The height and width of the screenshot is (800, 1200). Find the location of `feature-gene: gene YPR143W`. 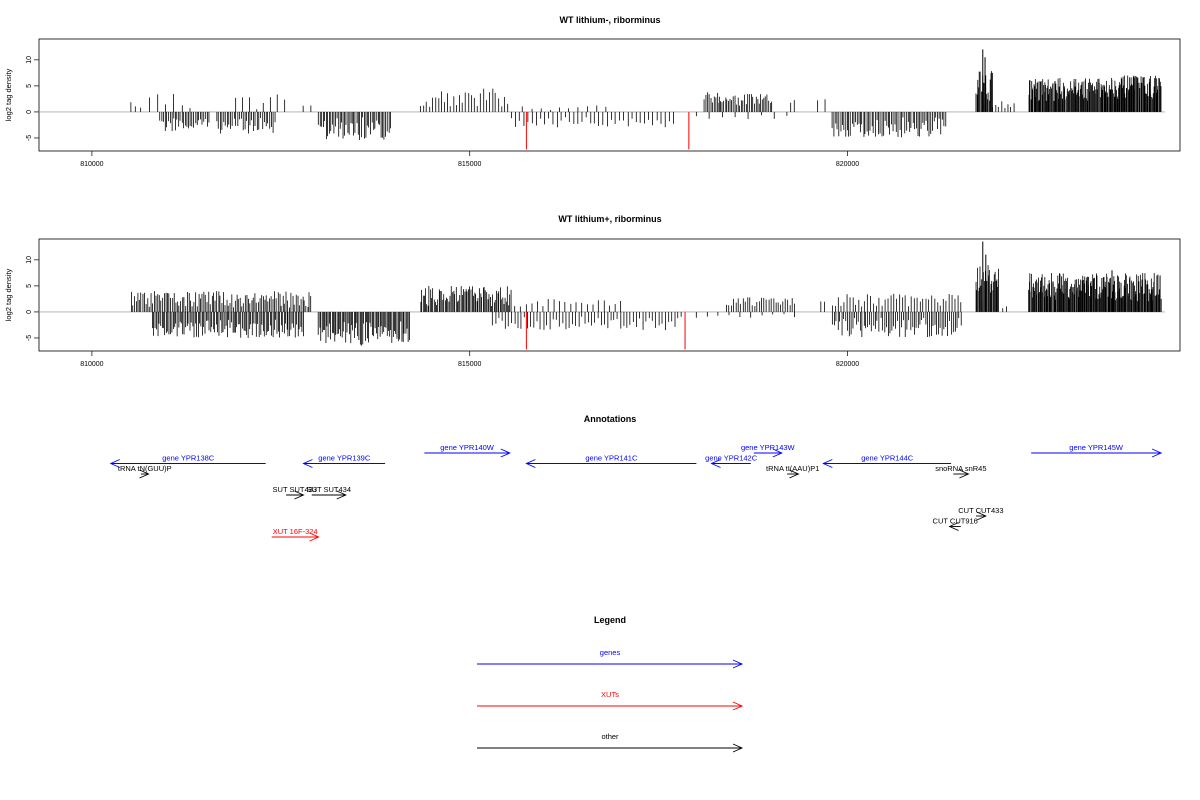

feature-gene: gene YPR143W is located at coordinates (768, 450).